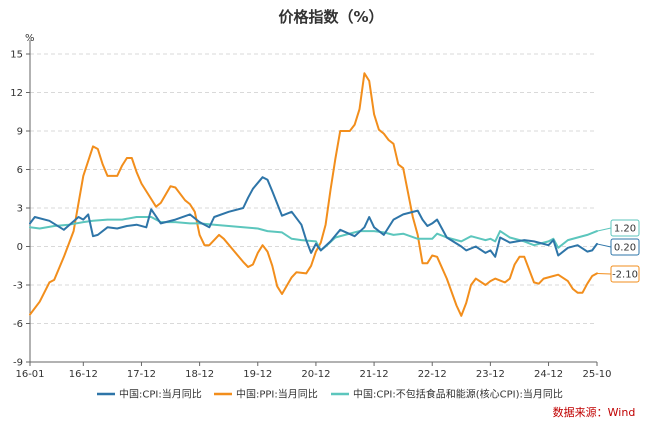 The image size is (661, 424). What do you see at coordinates (20, 209) in the screenshot?
I see `y-tick-label: 3` at bounding box center [20, 209].